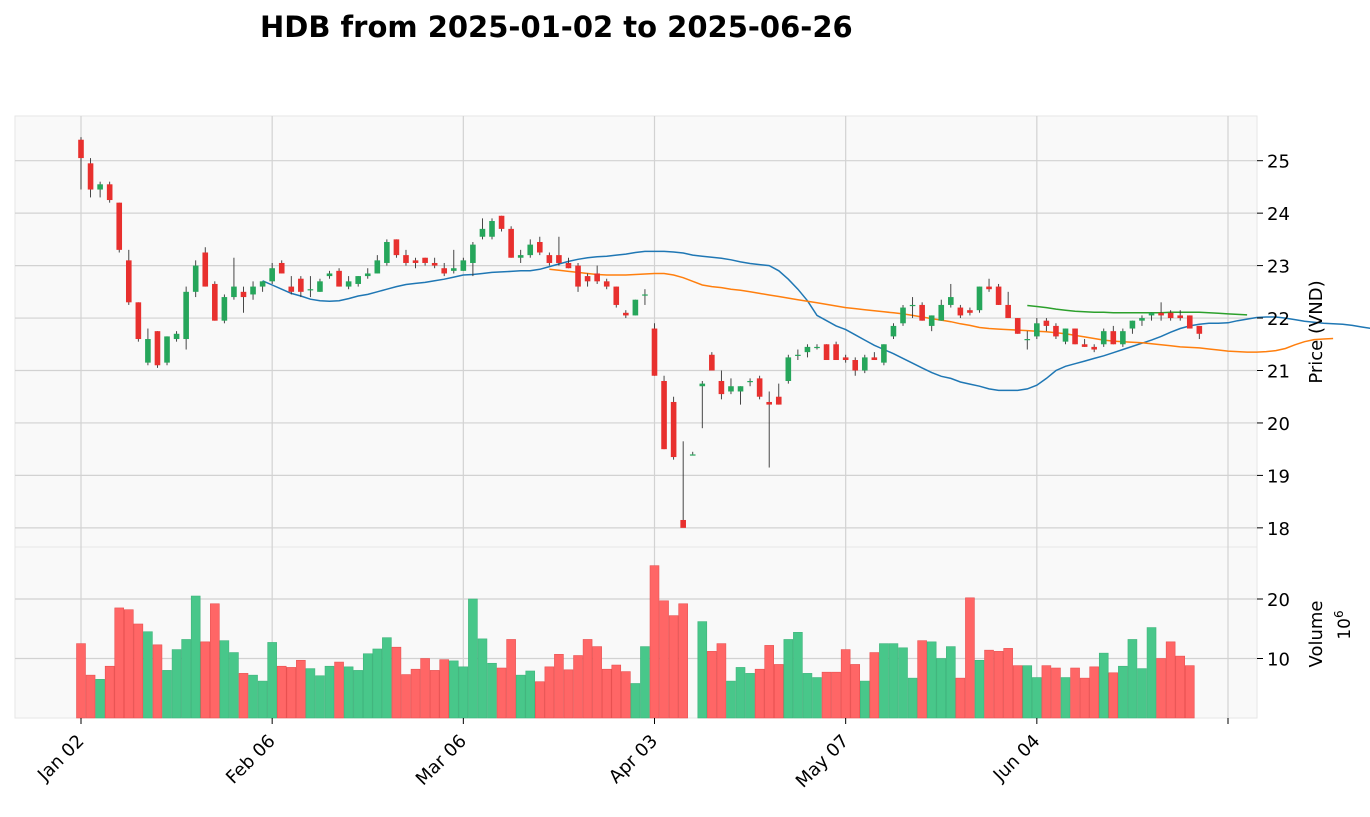  I want to click on moving-average-ma1, so click(816, 321).